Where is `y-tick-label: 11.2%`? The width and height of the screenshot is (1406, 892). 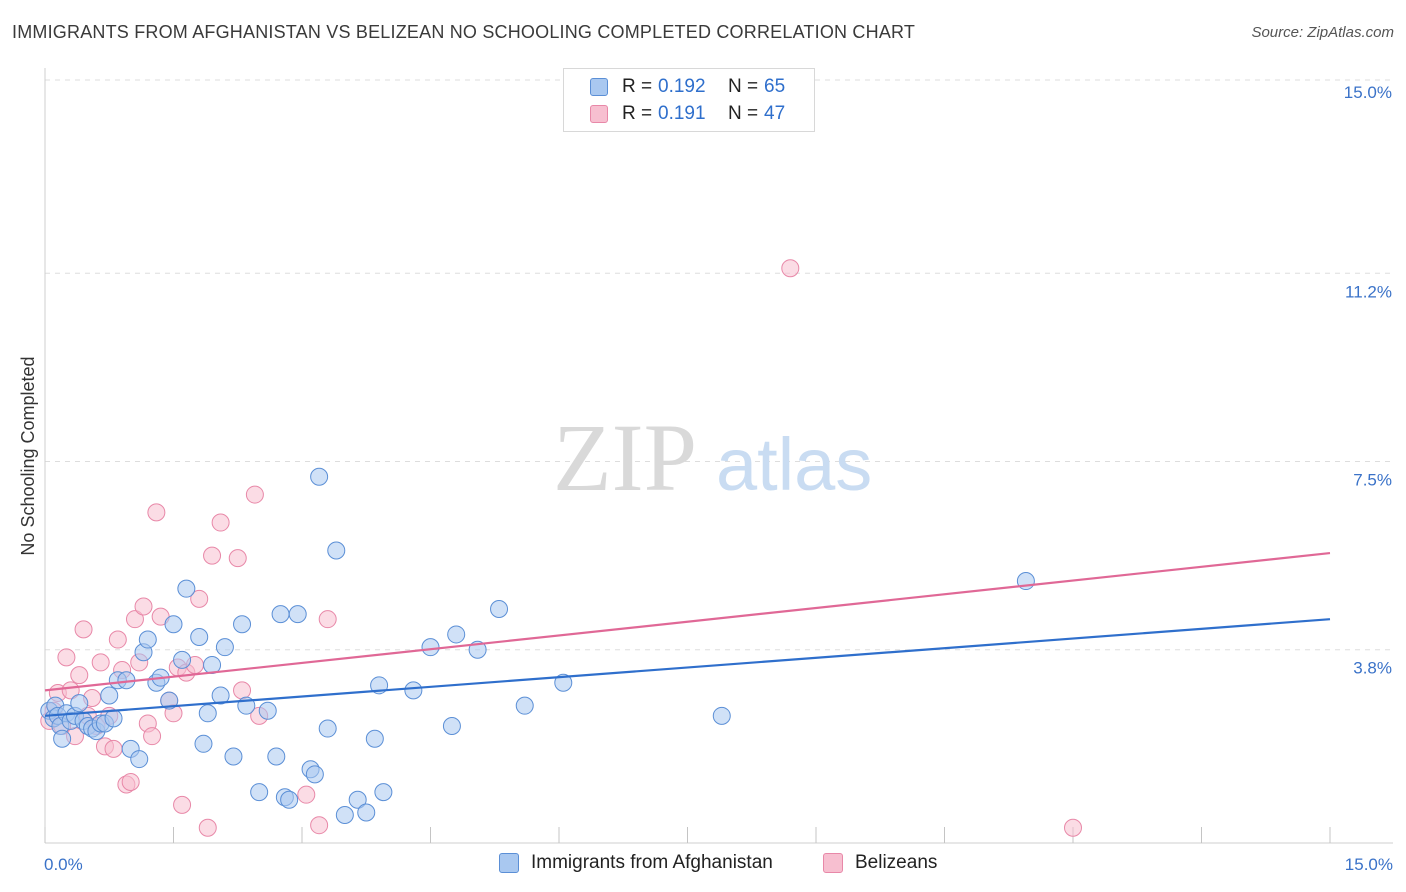
y-tick-label: 11.2% is located at coordinates (1368, 291).